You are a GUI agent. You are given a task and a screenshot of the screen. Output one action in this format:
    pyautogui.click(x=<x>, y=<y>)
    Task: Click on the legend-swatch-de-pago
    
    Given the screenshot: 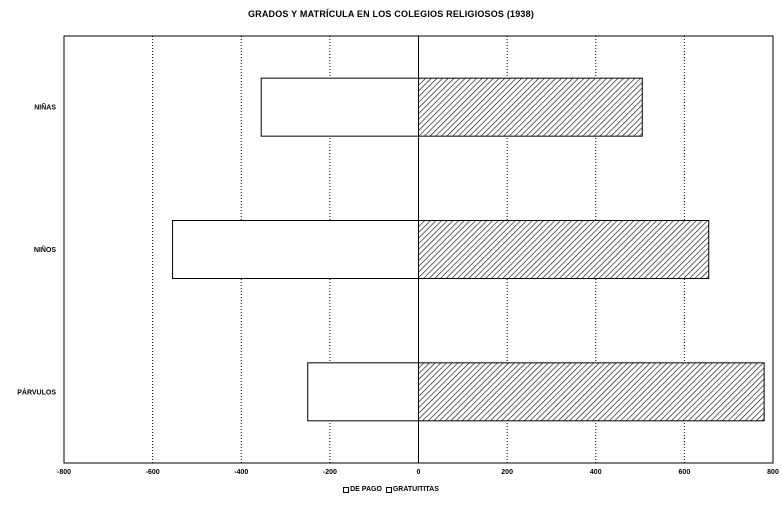 What is the action you would take?
    pyautogui.click(x=346, y=489)
    